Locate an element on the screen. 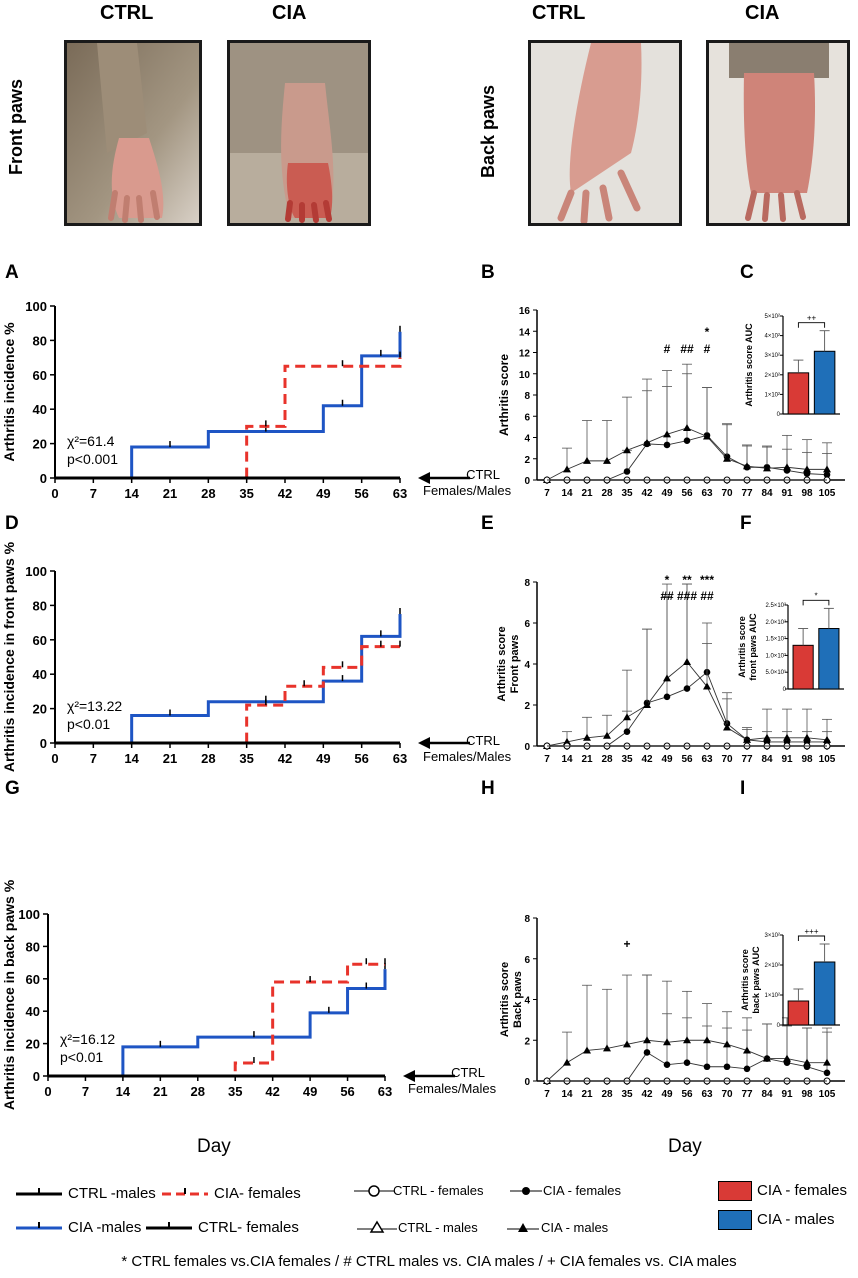  chart-h-point-cia-females is located at coordinates (667, 1064).